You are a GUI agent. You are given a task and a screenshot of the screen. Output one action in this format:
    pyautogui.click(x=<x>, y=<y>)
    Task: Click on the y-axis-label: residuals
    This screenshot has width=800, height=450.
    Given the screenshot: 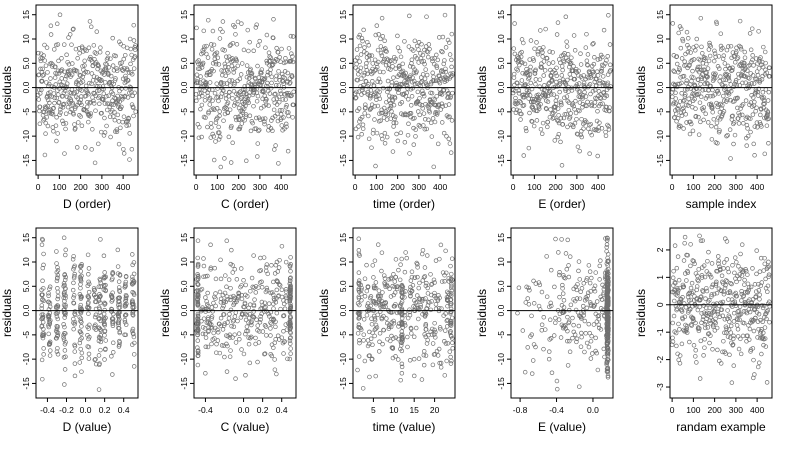 What is the action you would take?
    pyautogui.click(x=7, y=90)
    